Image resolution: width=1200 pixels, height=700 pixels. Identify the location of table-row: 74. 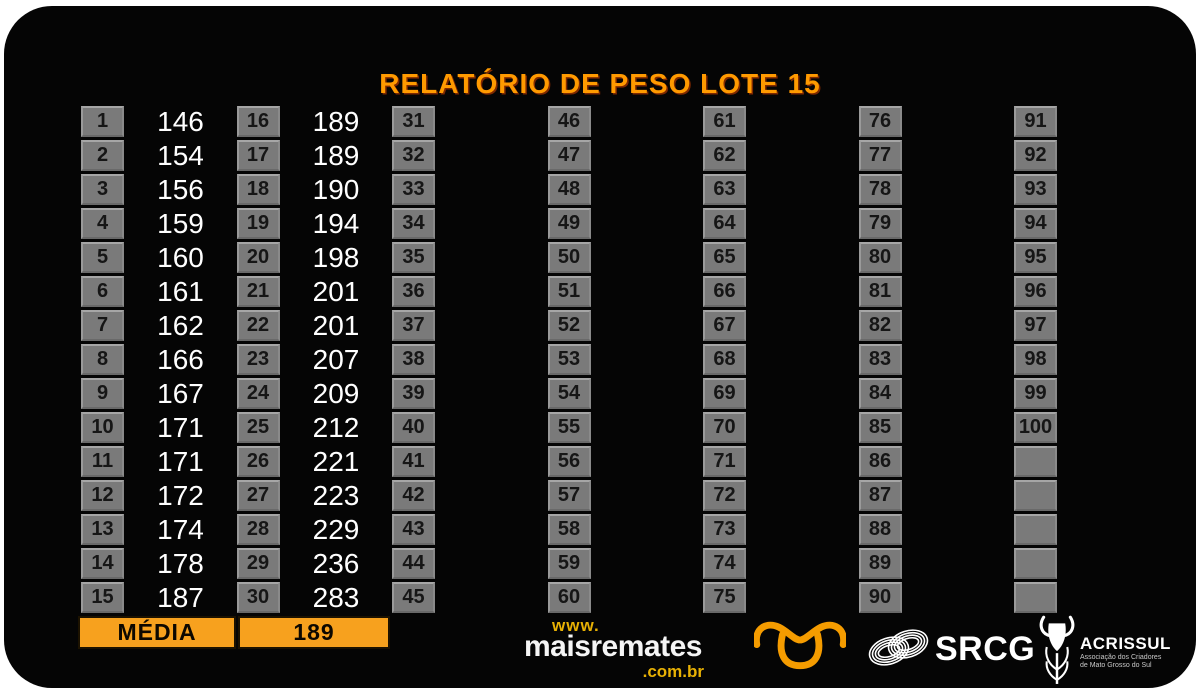
(781, 565).